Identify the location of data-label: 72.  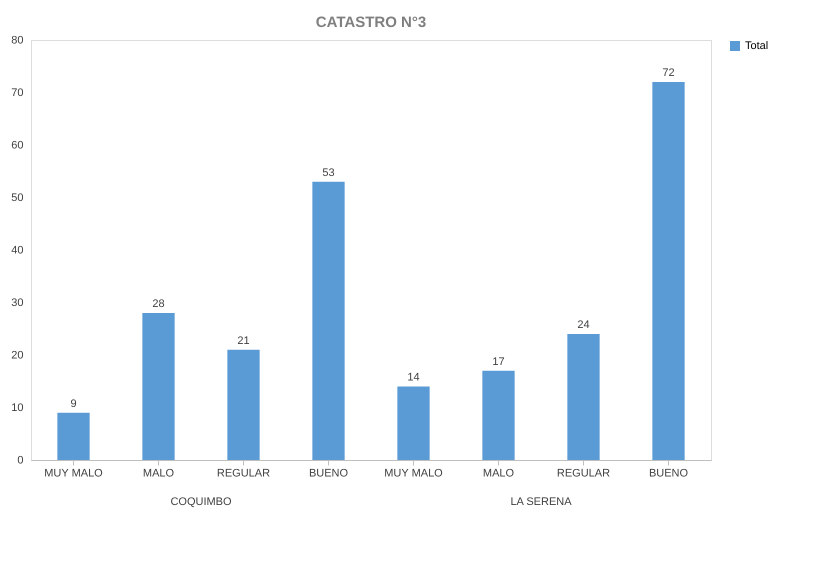
(668, 73).